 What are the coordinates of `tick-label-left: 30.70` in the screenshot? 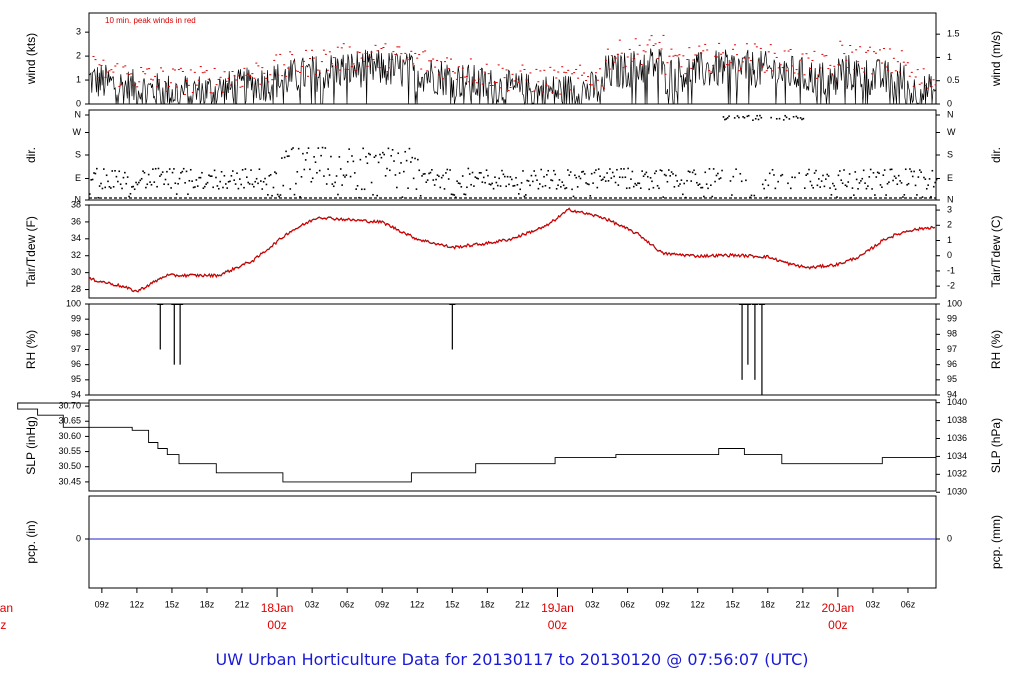 It's located at (69, 405).